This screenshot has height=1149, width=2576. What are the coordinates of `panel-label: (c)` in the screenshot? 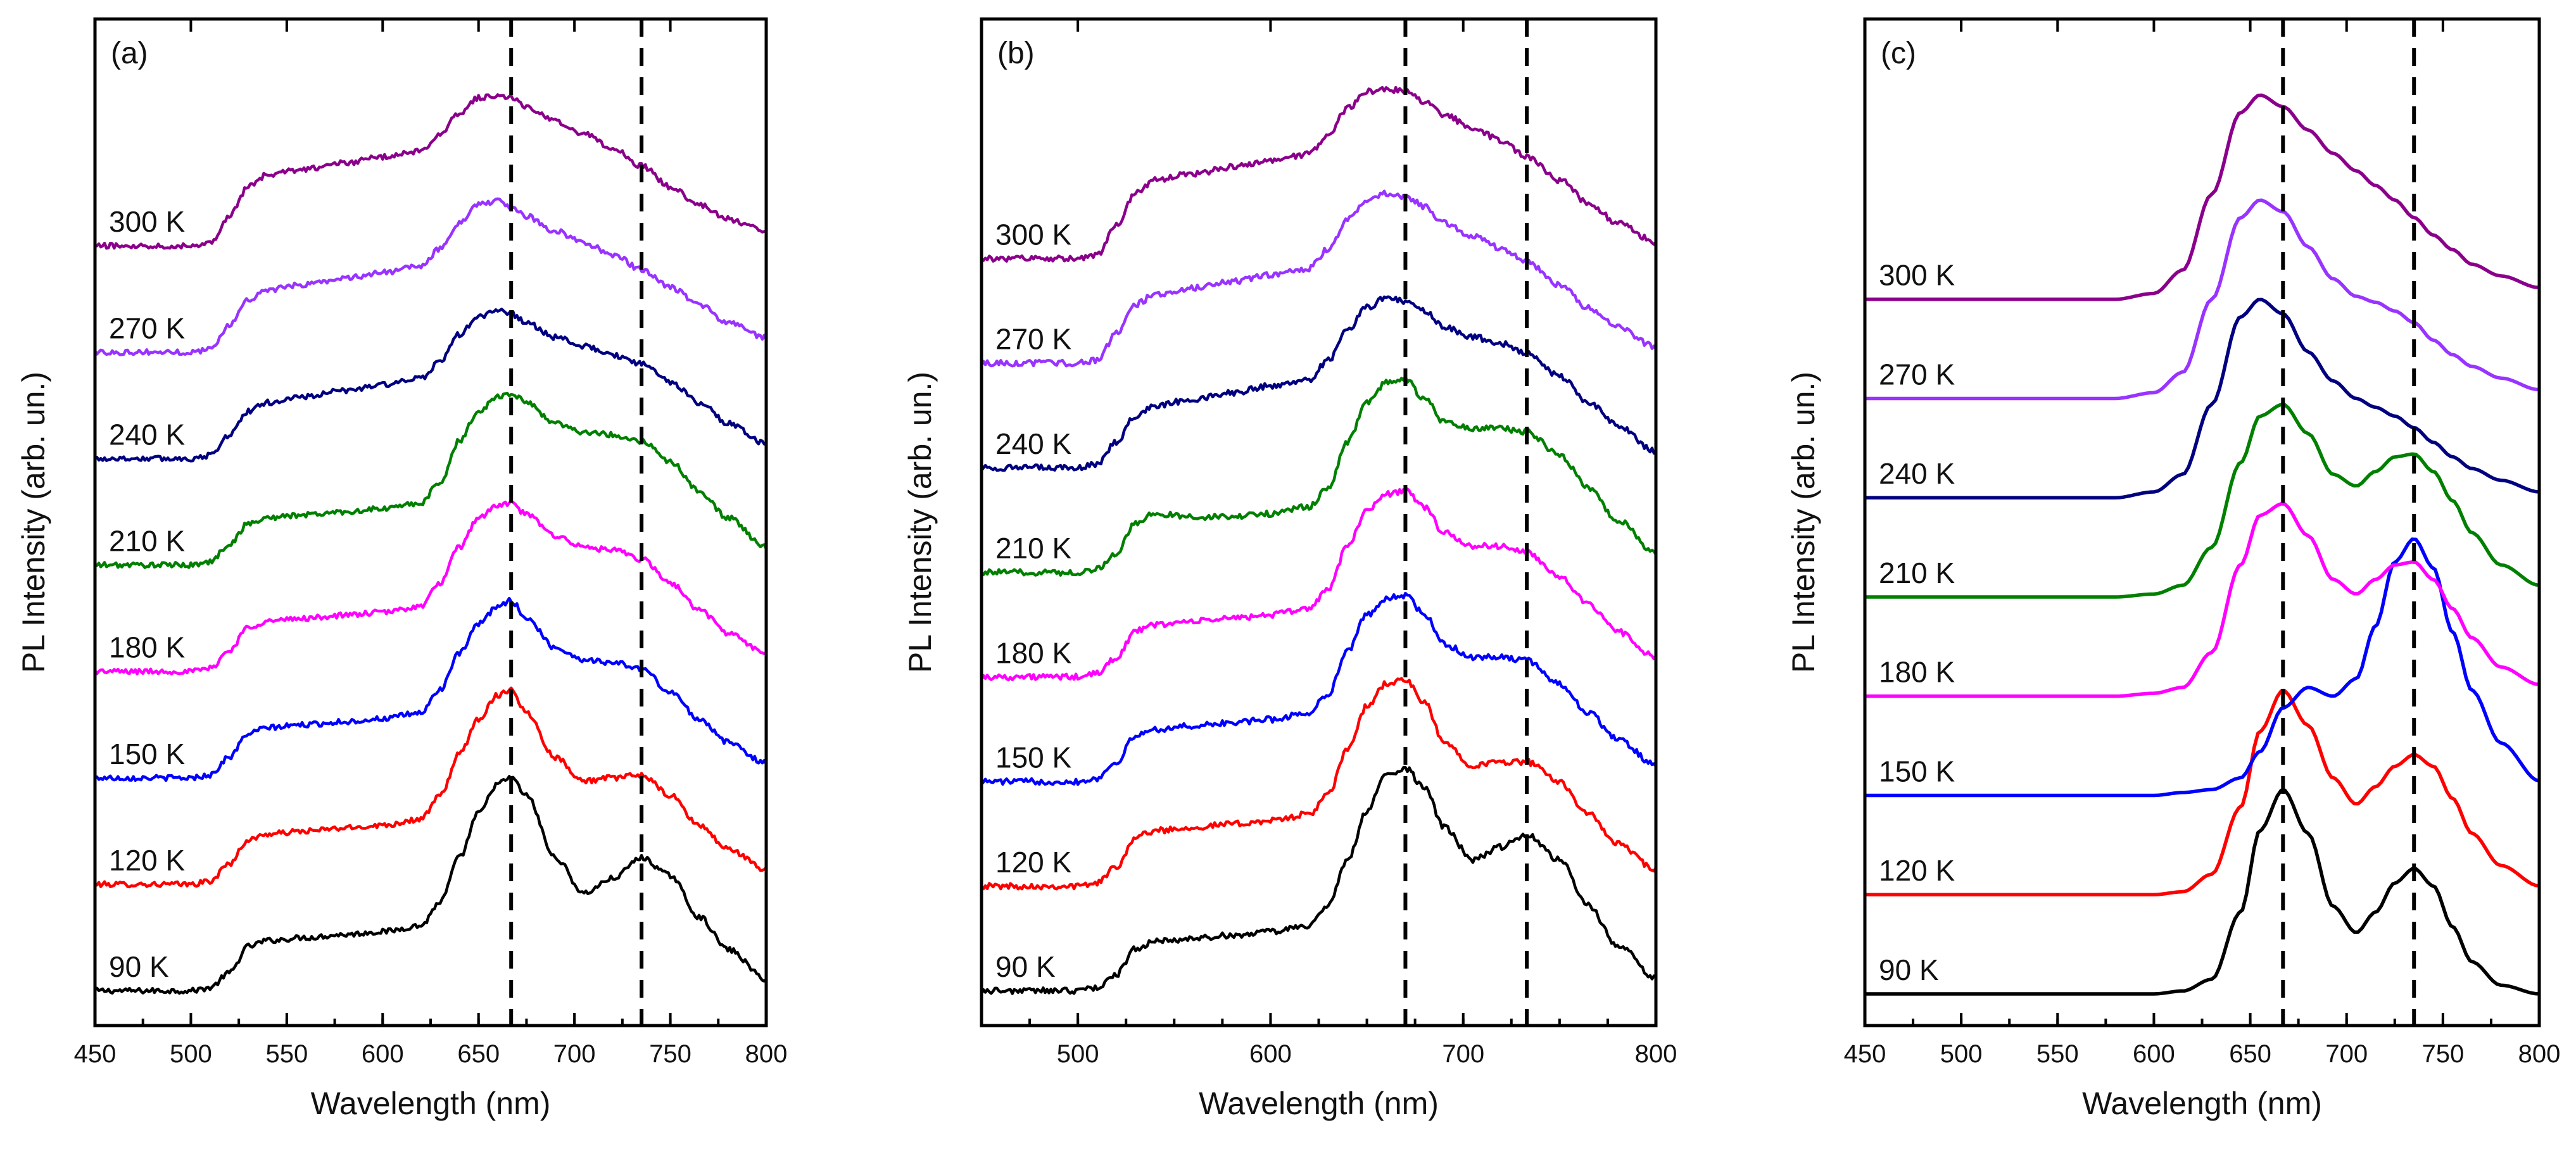 It's located at (1898, 53).